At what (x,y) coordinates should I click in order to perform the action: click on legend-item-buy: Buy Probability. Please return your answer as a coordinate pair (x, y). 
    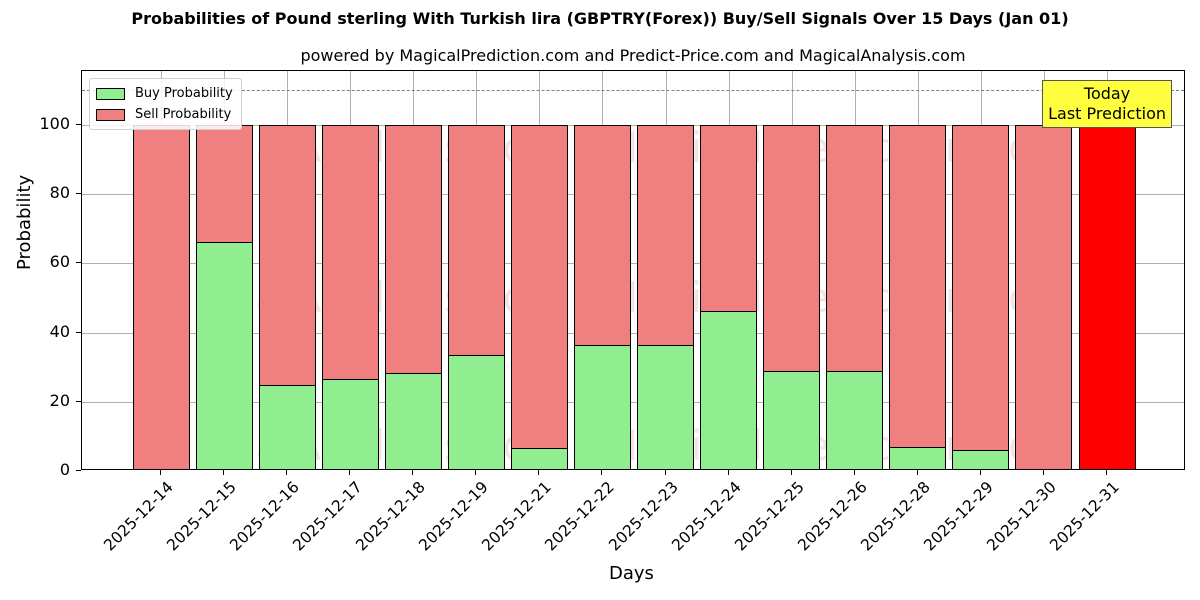
    Looking at the image, I should click on (164, 93).